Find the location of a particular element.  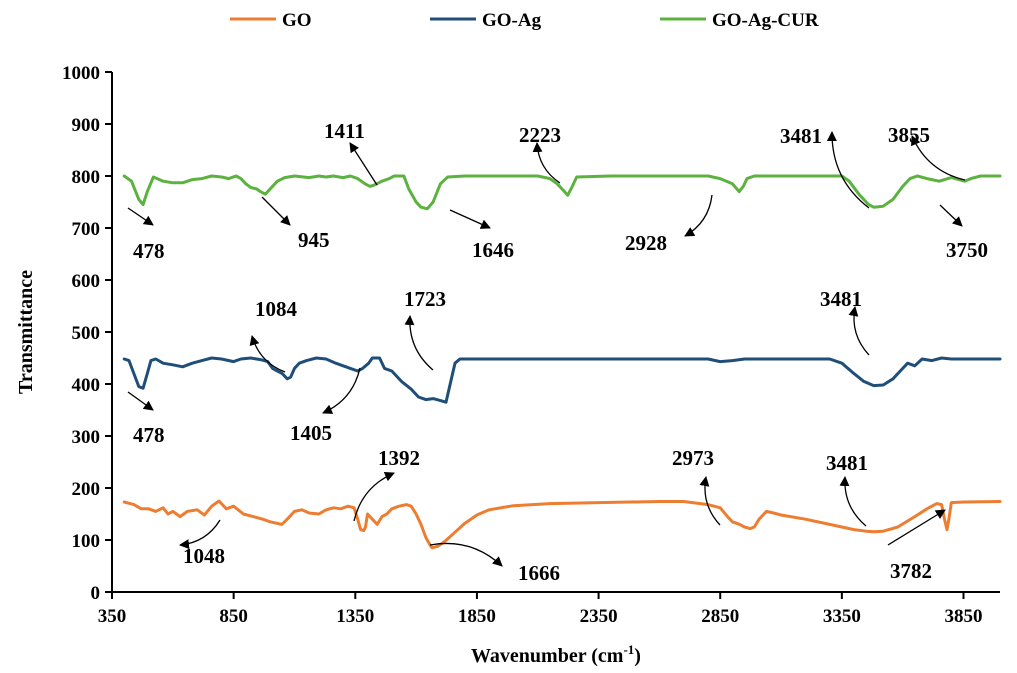

series-line-go is located at coordinates (562, 524).